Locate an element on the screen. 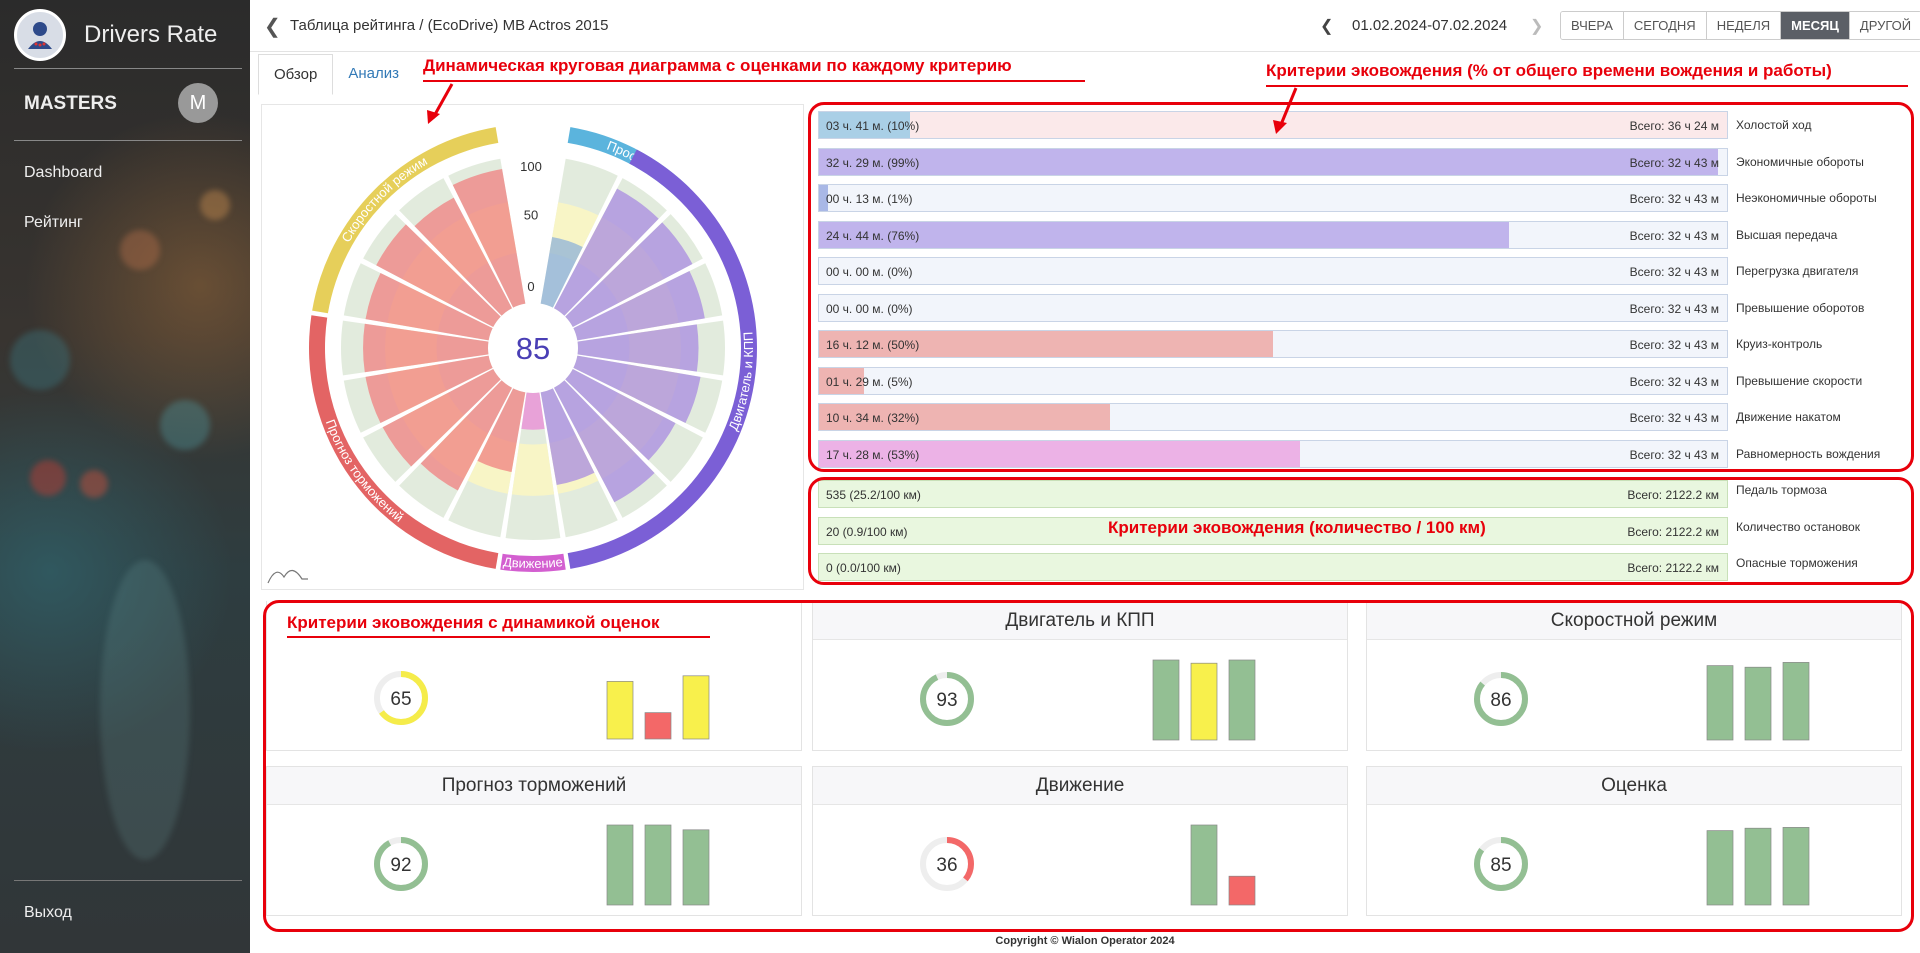  period-selector: ВЧЕРА СЕГОДНЯ НЕДЕЛЯ МЕСЯЦ ДРУГОЙ is located at coordinates (1740, 25).